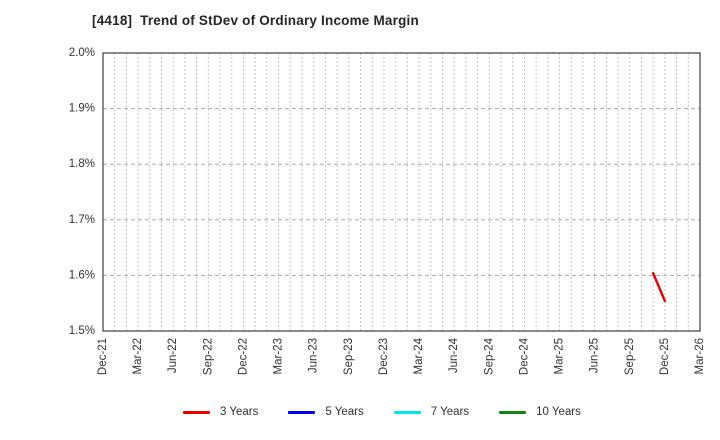 The image size is (720, 440). Describe the element at coordinates (208, 356) in the screenshot. I see `x-tick-label: Sep-22` at that location.